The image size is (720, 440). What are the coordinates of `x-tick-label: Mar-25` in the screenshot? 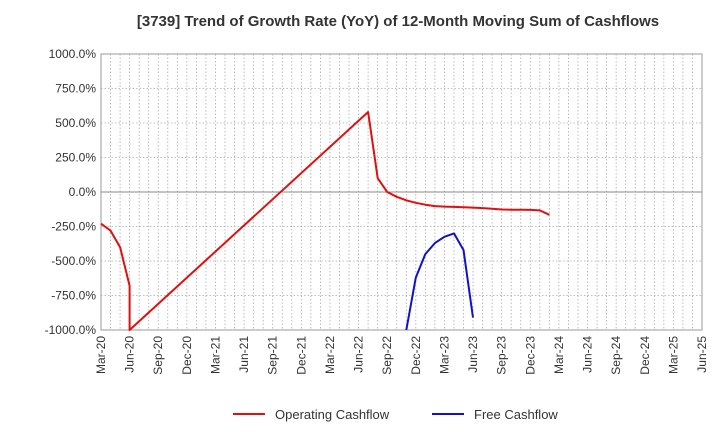 It's located at (673, 355).